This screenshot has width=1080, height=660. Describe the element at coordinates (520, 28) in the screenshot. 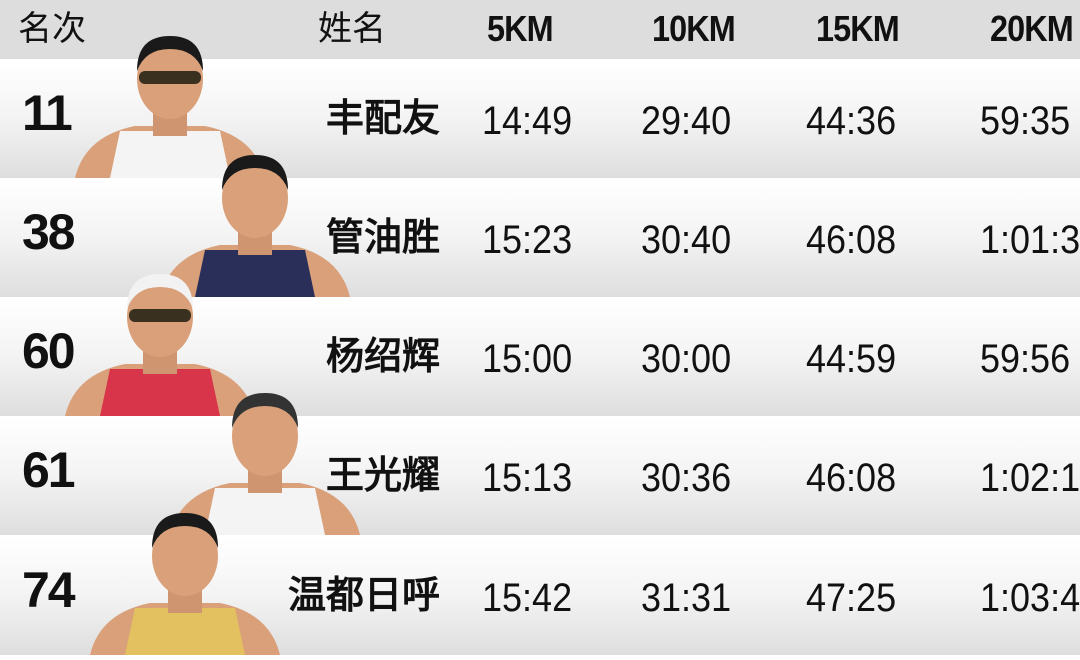

I see `header-5km: 5KM` at that location.